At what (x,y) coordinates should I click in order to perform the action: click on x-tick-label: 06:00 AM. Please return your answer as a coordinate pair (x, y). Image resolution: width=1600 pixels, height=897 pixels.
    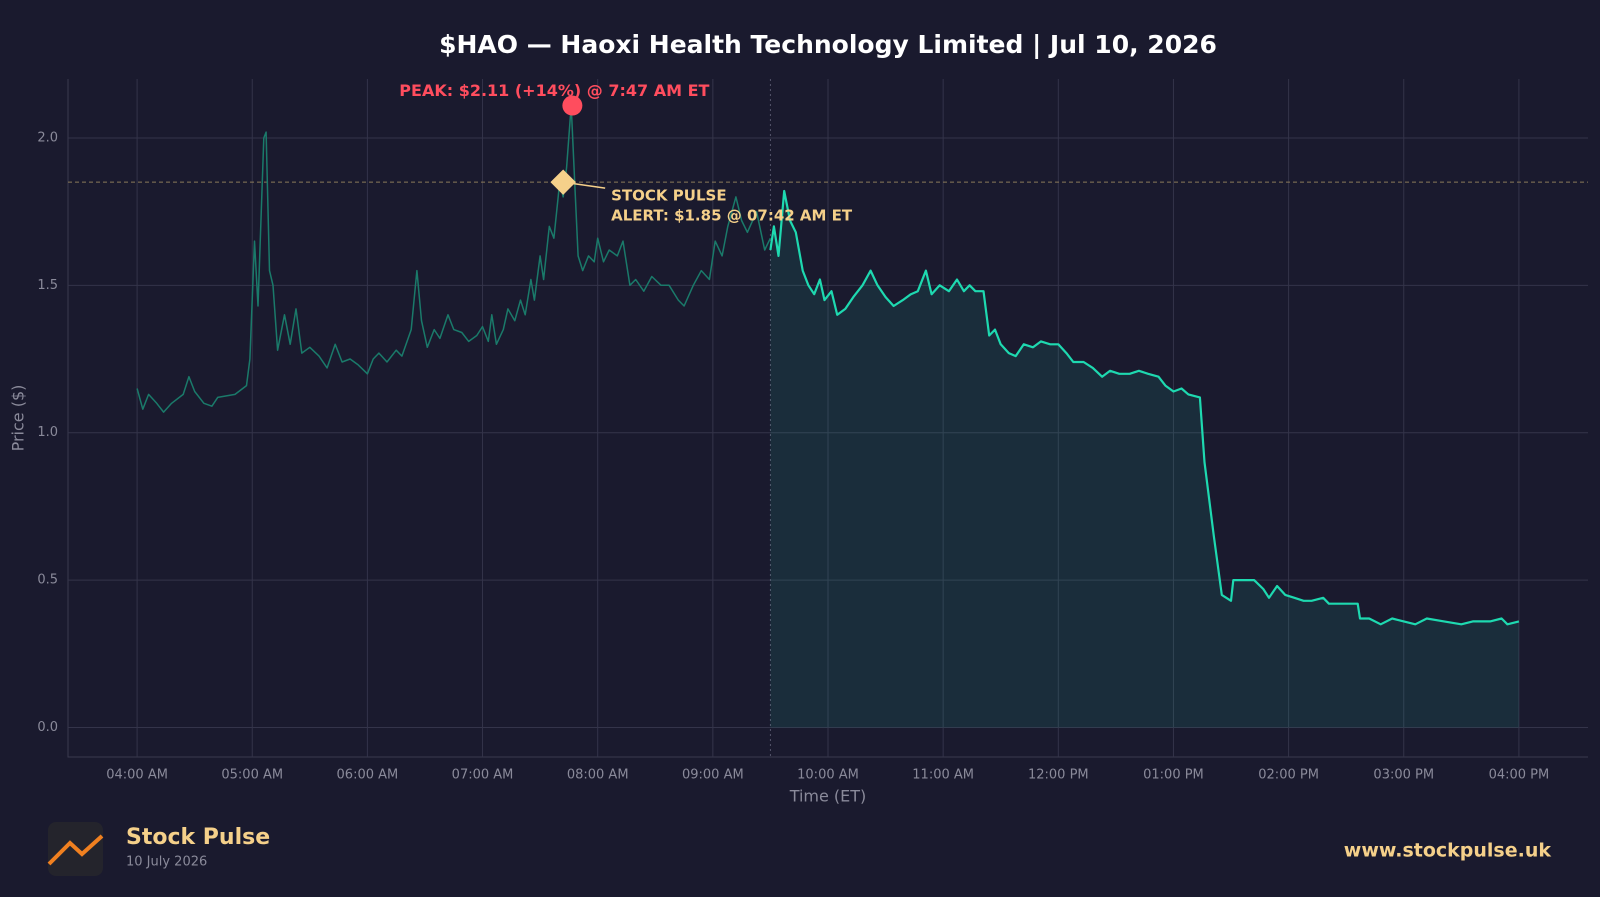
    Looking at the image, I should click on (368, 775).